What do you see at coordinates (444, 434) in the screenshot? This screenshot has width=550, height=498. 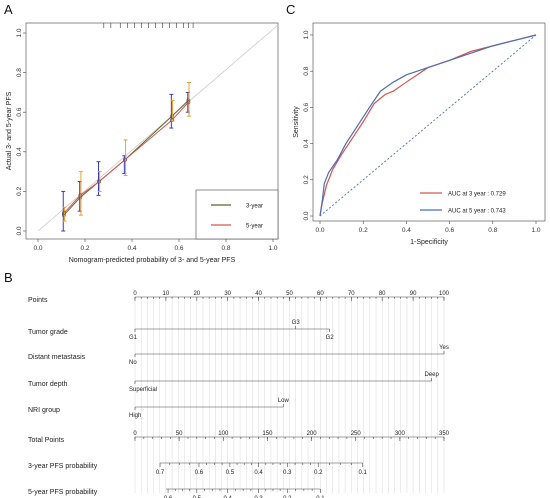 I see `tick-label: 350` at bounding box center [444, 434].